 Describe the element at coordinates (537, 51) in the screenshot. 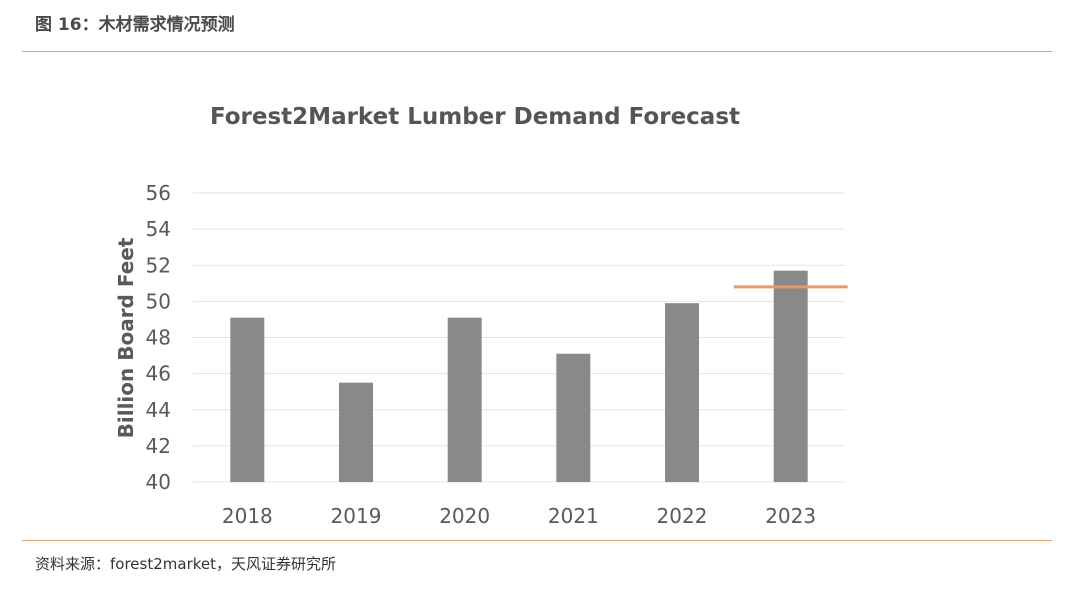

I see `top-divider` at that location.